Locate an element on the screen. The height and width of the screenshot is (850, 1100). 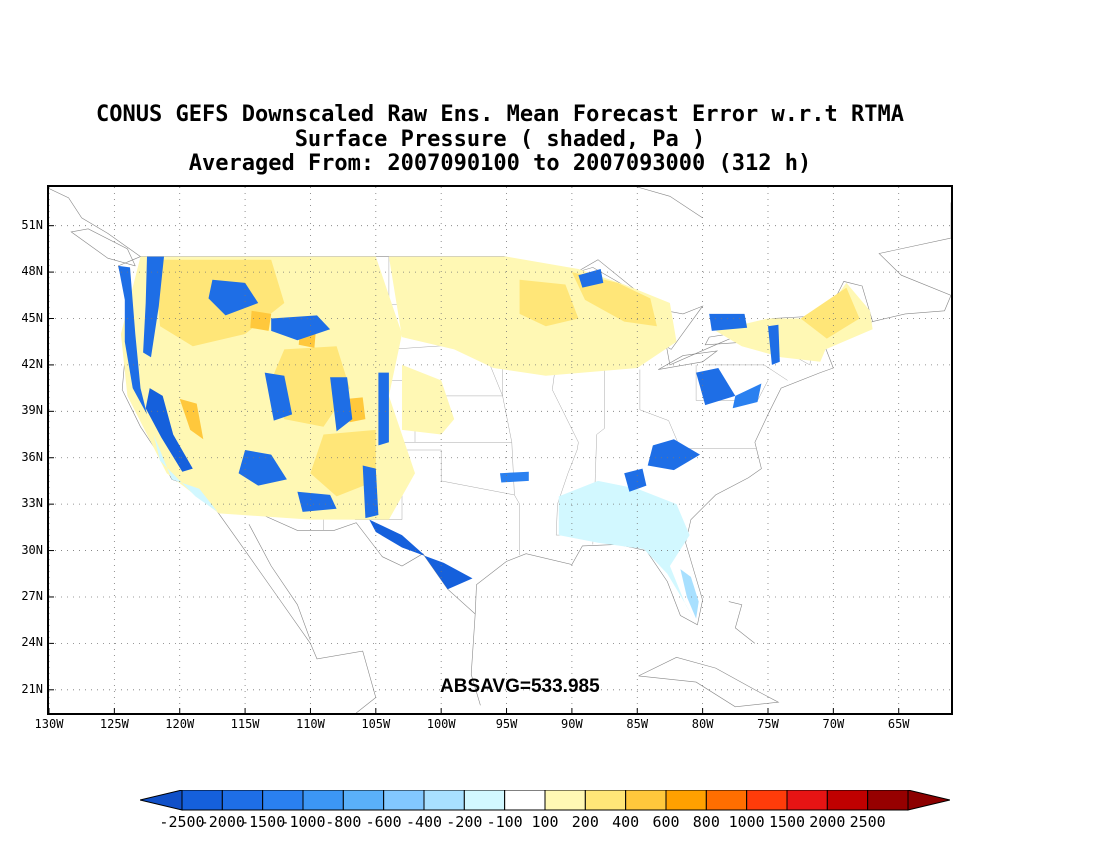
lat-tick-label: 48N is located at coordinates (32, 271).